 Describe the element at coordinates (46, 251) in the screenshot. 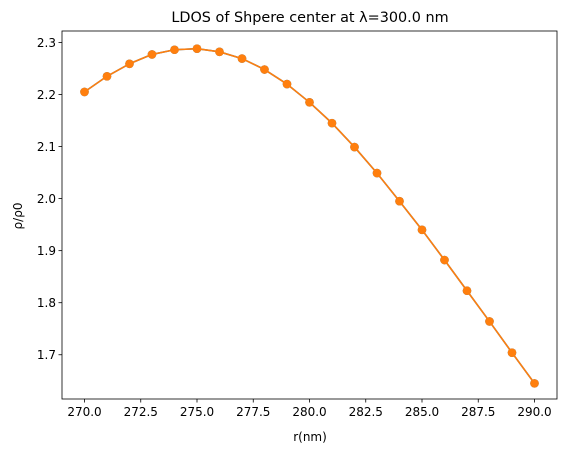

I see `y-tick-label: 1.9` at that location.